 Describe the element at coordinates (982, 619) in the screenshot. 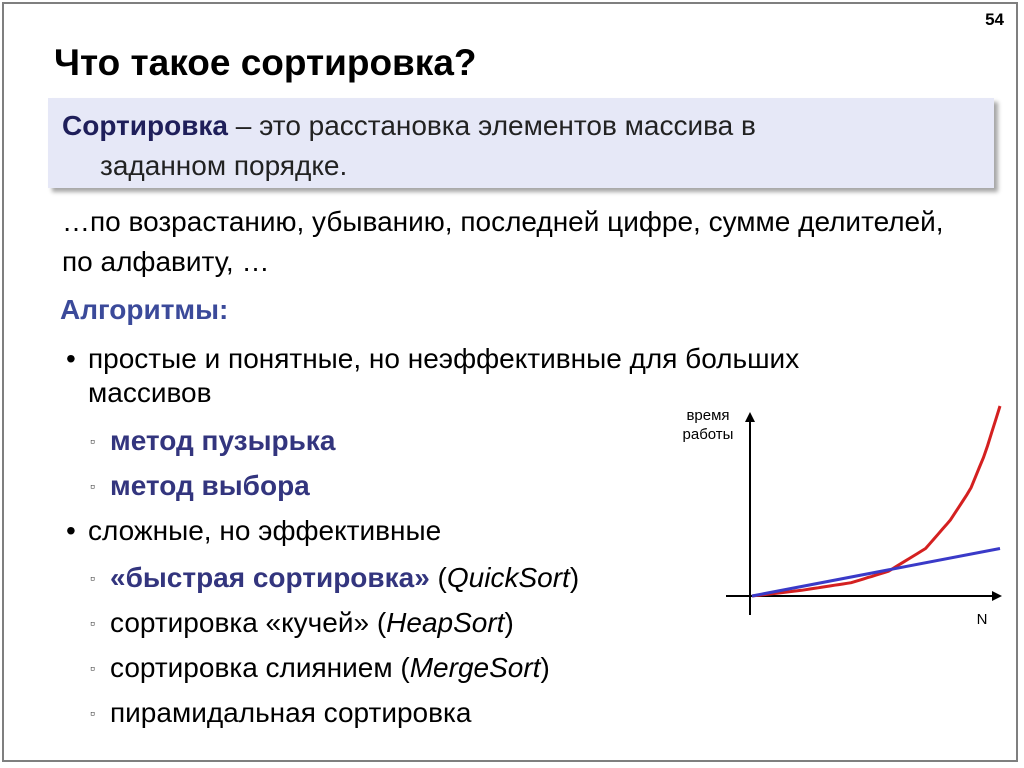

I see `x-axis-label: N` at that location.